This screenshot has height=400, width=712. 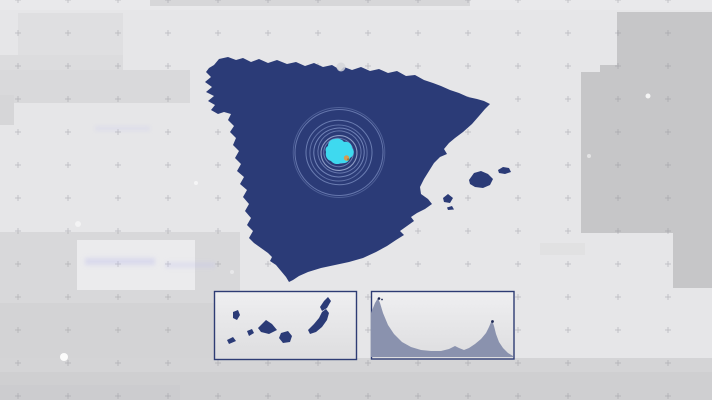 What do you see at coordinates (279, 320) in the screenshot?
I see `canary-islands` at bounding box center [279, 320].